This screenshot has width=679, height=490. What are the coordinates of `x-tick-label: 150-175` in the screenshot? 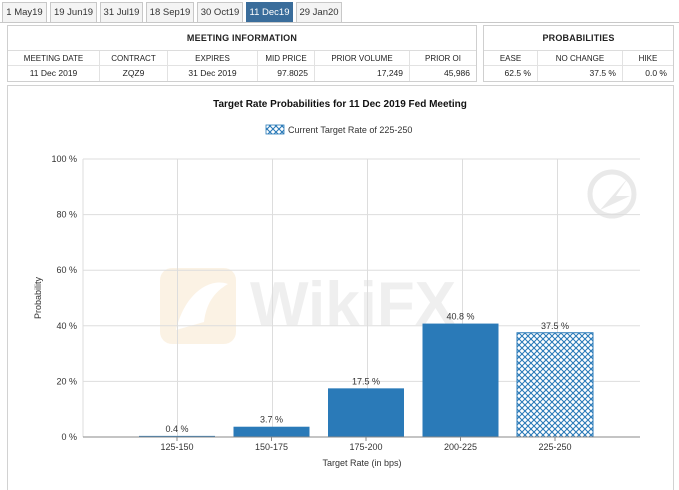 It's located at (271, 447).